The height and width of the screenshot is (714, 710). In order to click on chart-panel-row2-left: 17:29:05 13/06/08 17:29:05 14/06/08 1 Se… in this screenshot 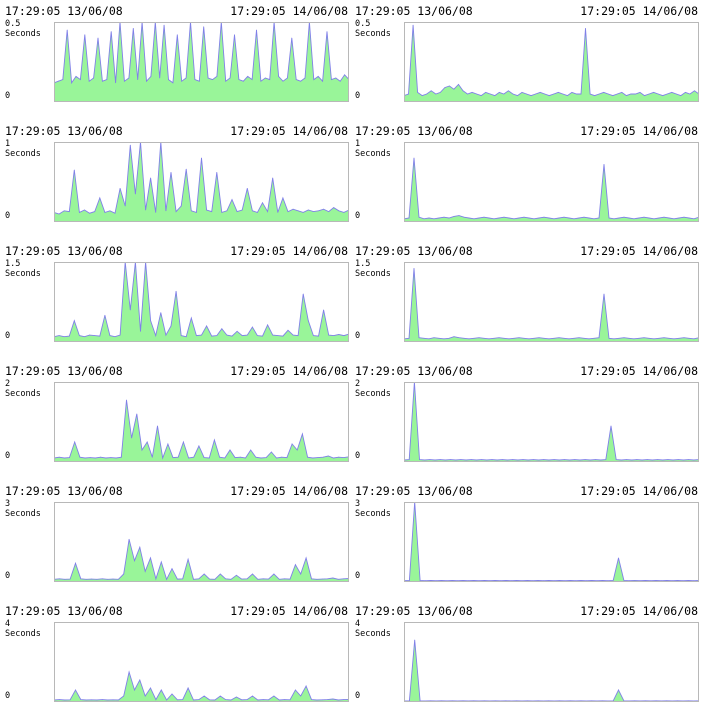, I will do `click(175, 171)`.